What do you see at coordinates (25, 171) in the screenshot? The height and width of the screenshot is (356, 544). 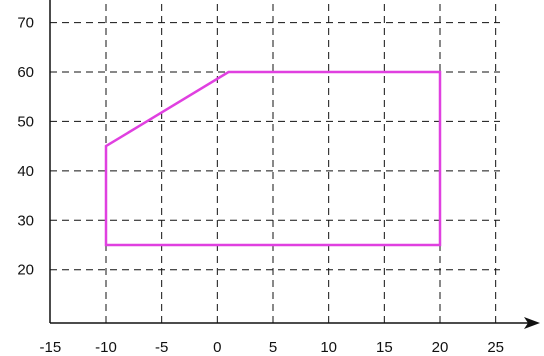 I see `y-tick-label: 40` at bounding box center [25, 171].